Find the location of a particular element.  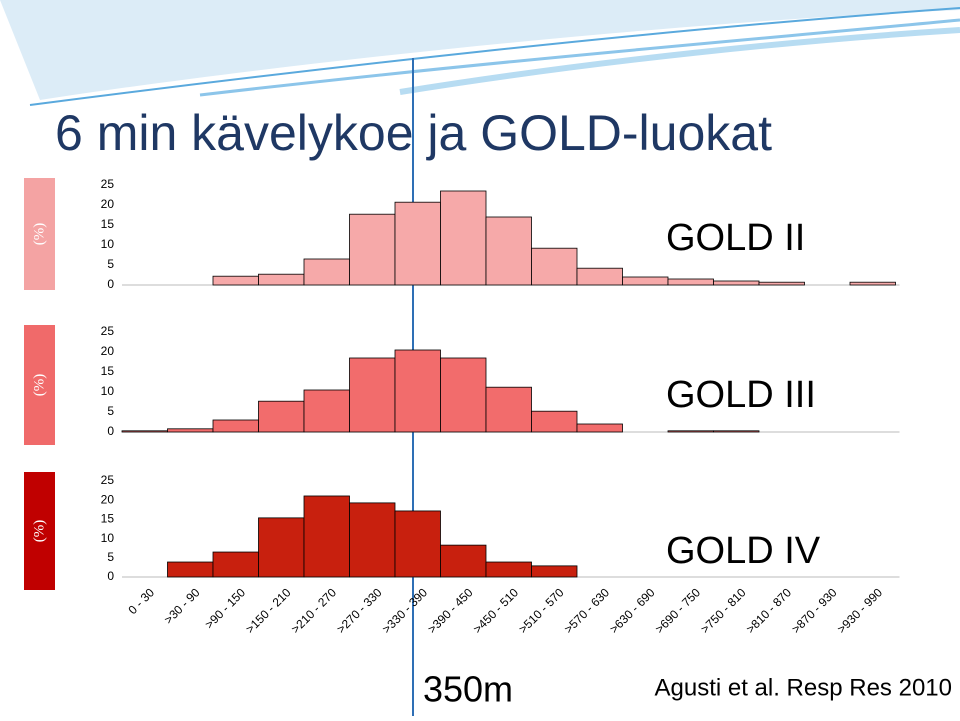

x-tick-label: >930 - 990 is located at coordinates (859, 610).